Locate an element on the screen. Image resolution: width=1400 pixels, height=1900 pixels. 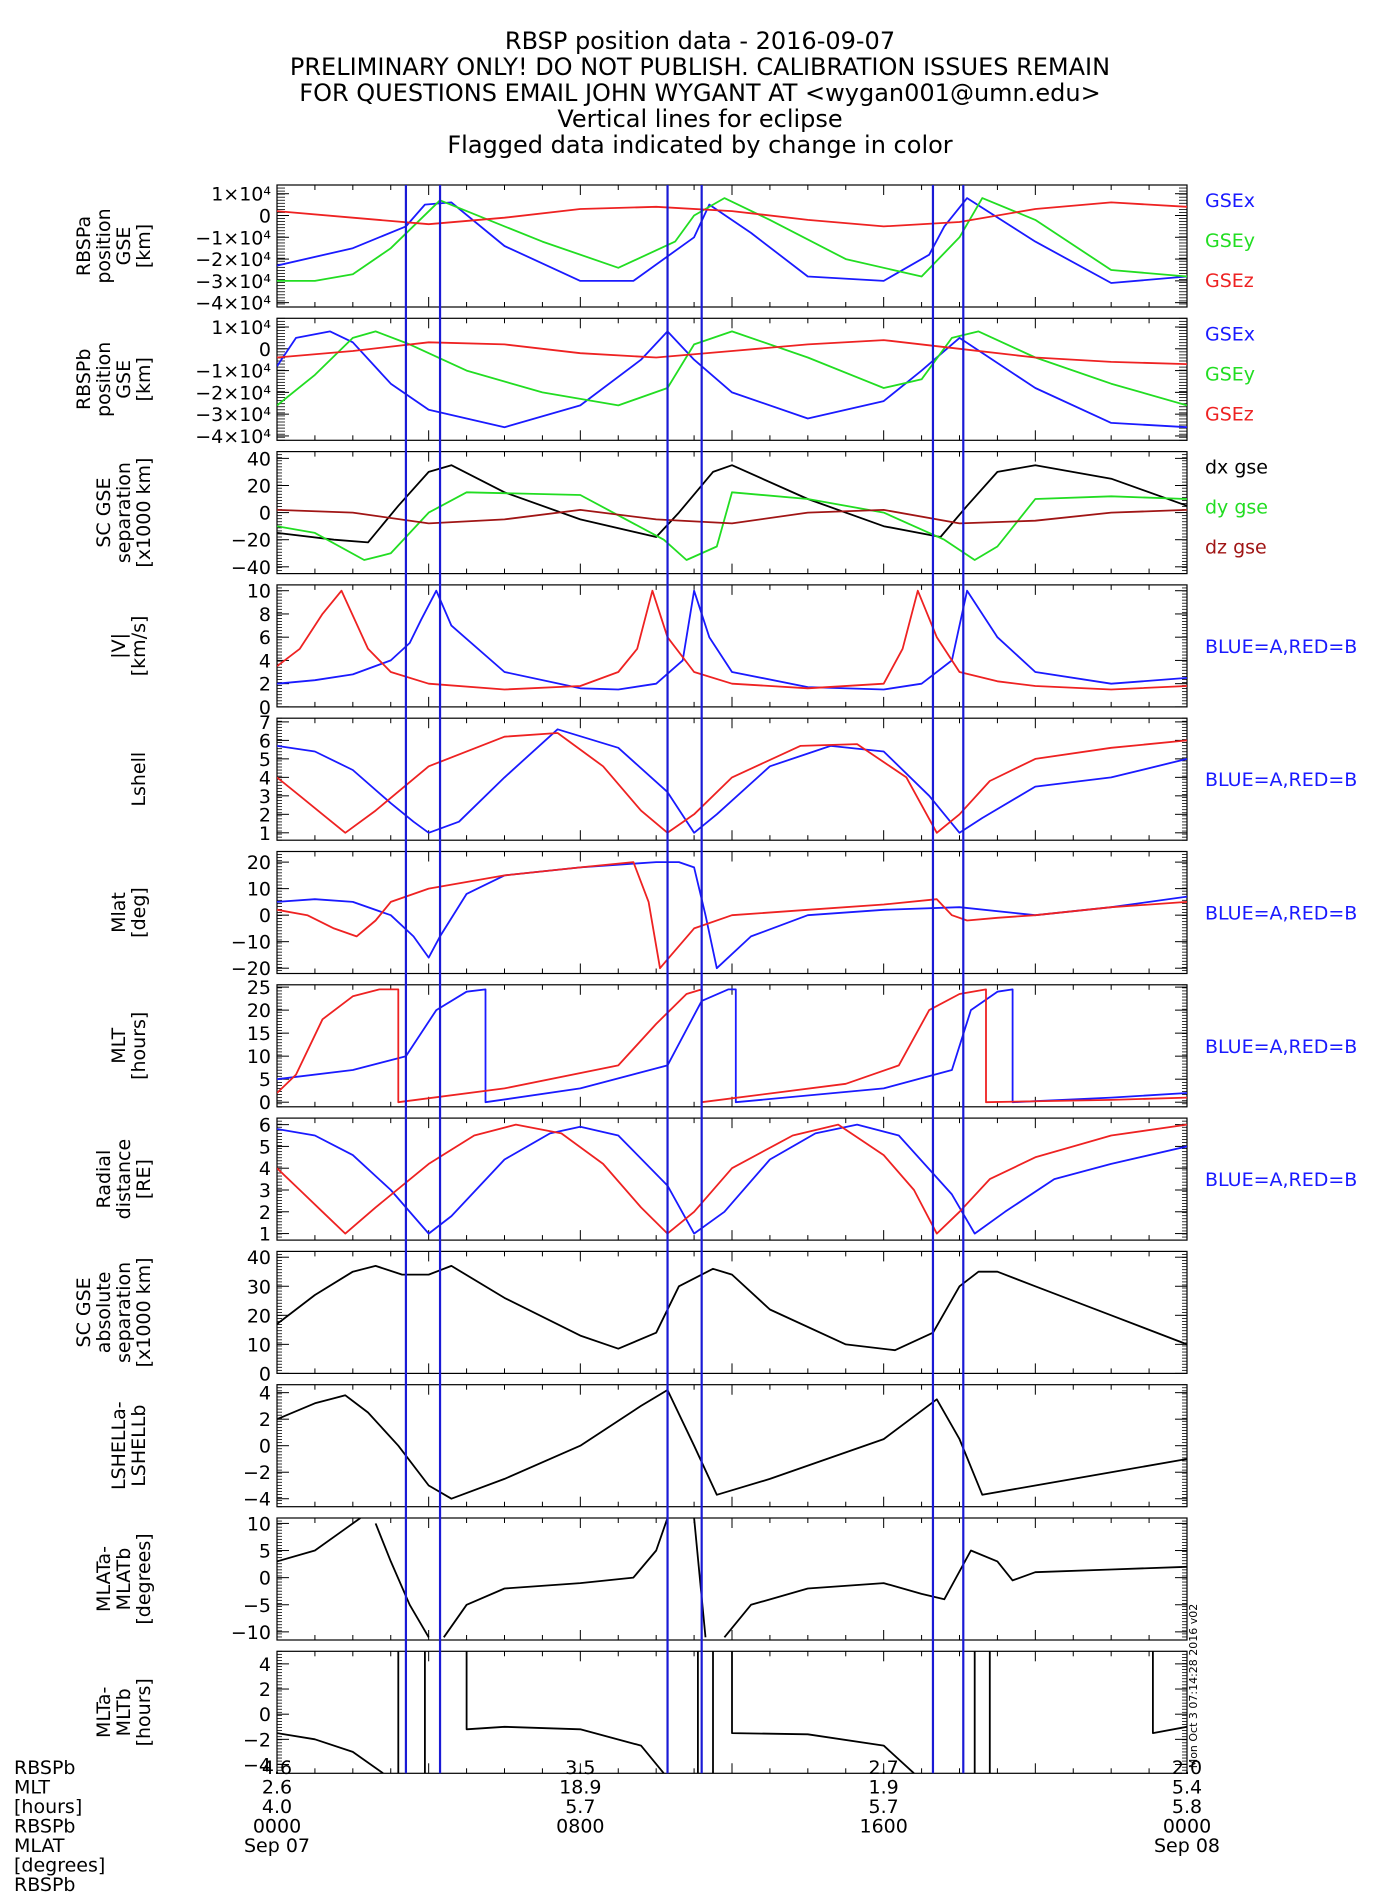
panel: 10 5 0 −5 −10 MLATa-MLATb[degrees] is located at coordinates (640, 1578).